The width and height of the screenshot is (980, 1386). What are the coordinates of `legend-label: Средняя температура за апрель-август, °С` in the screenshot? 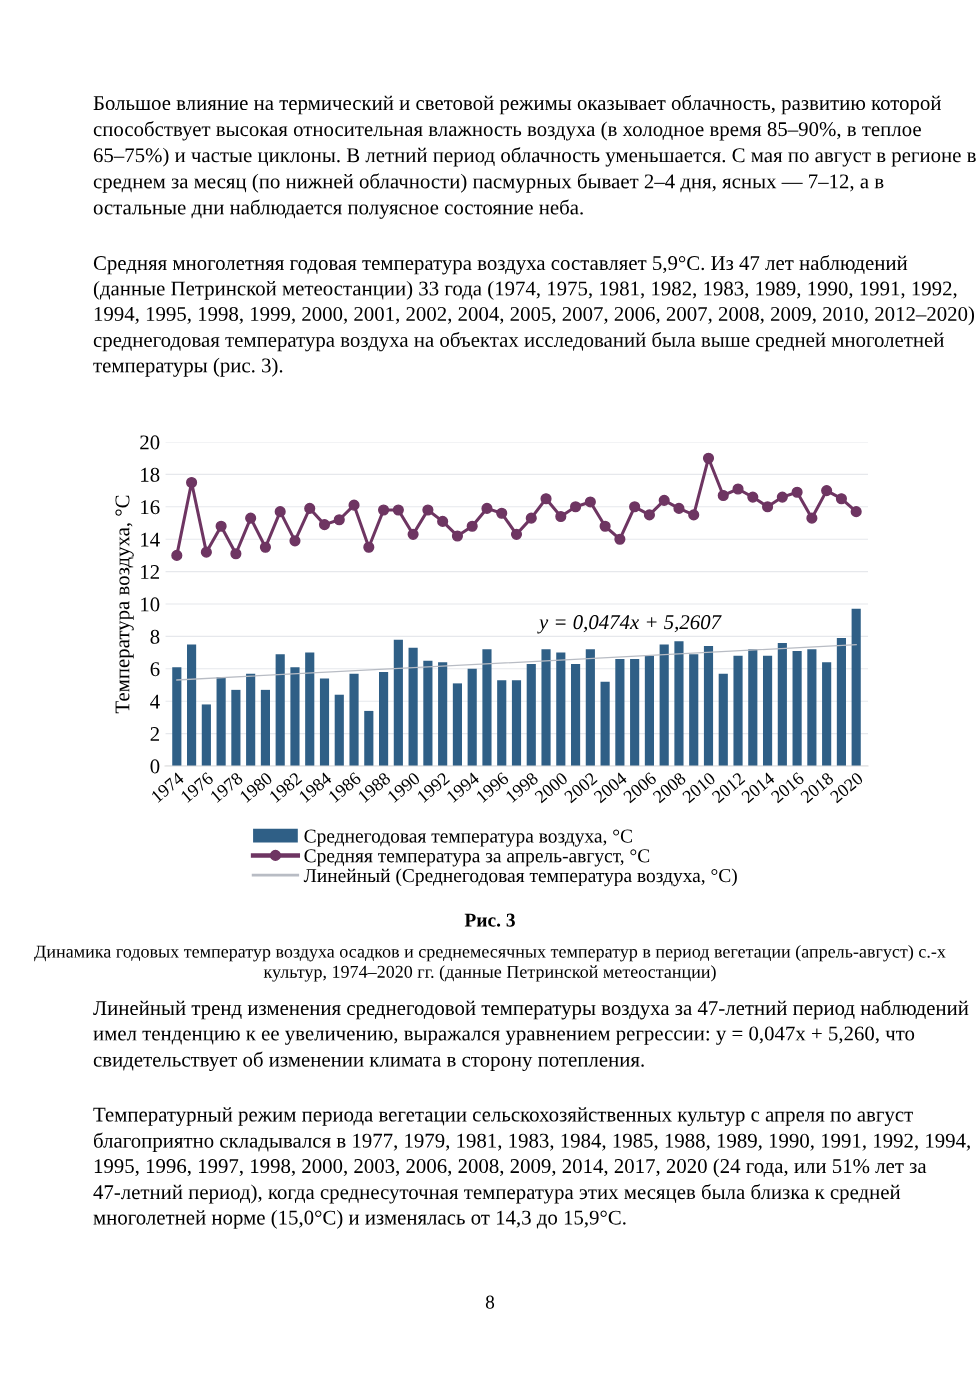 It's located at (477, 858).